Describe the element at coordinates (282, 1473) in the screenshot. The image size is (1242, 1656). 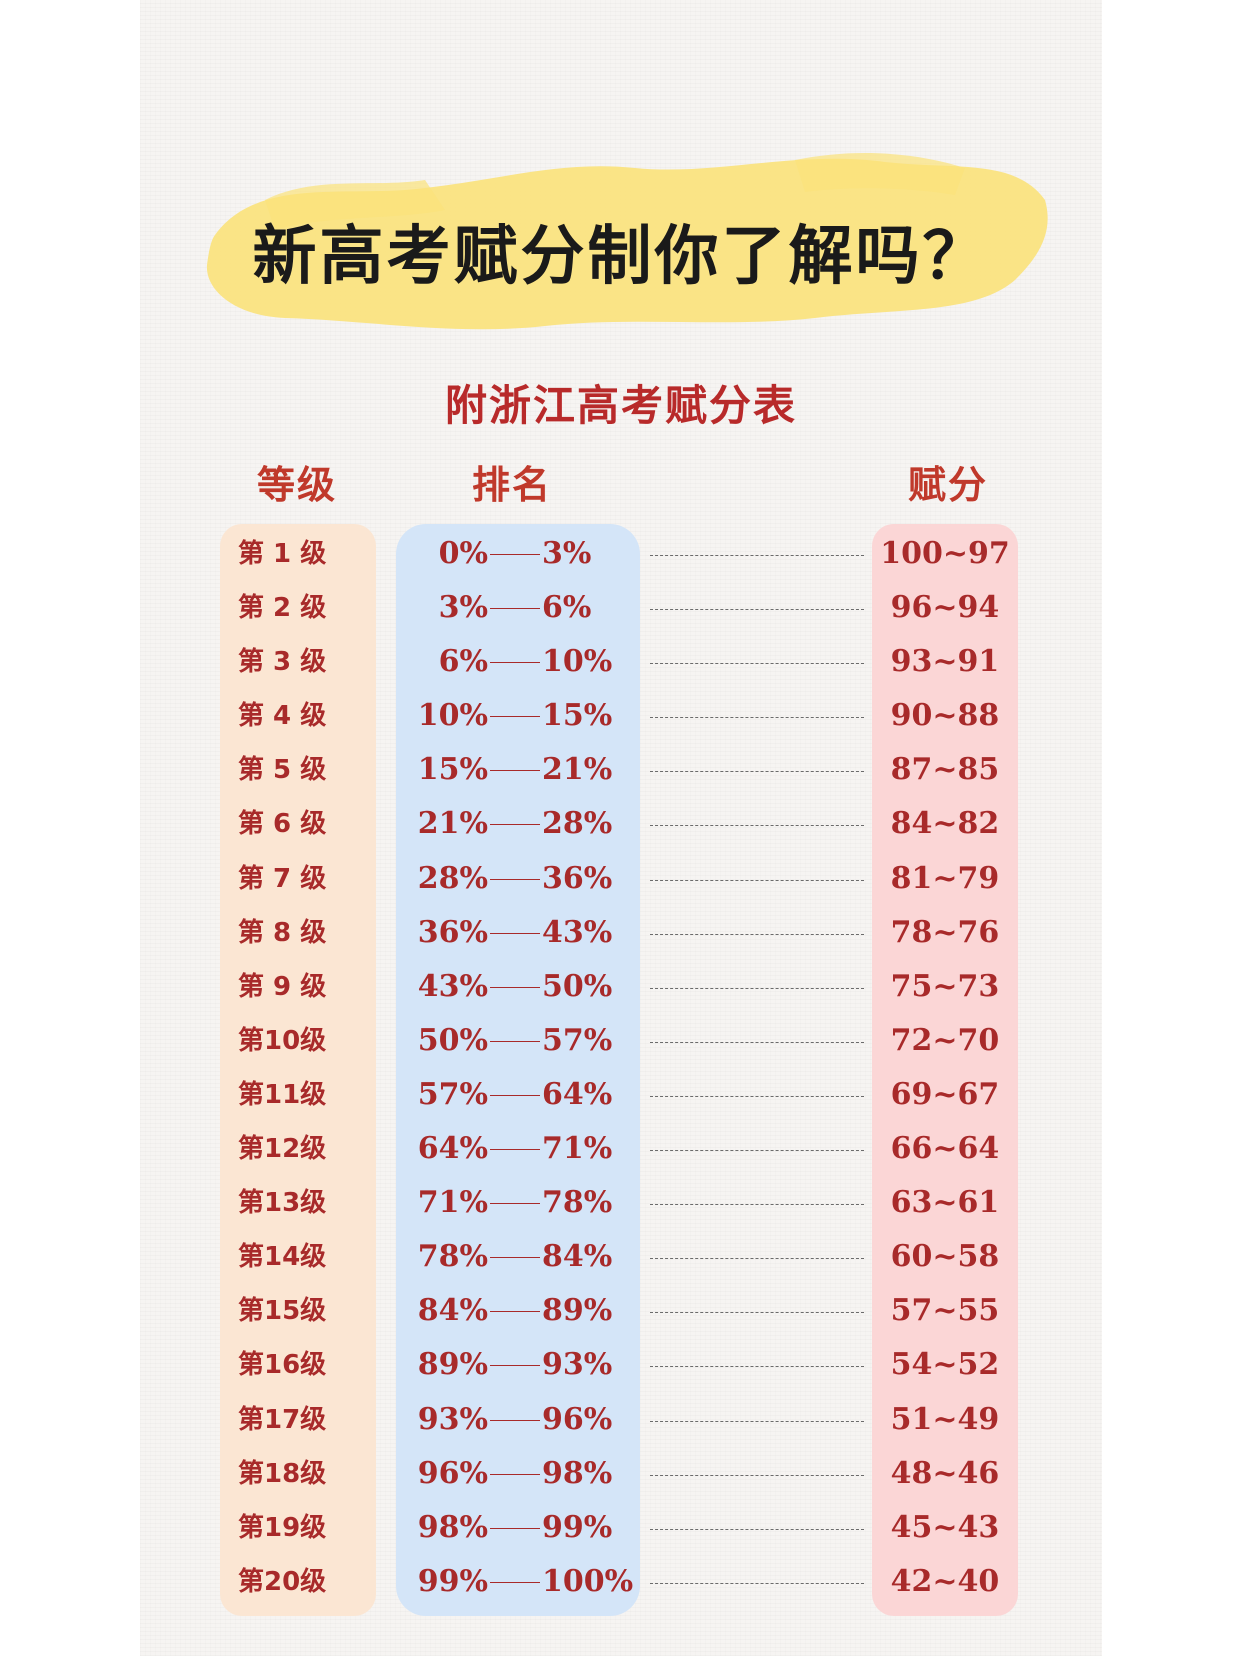
I see `grade-label: 第18级` at that location.